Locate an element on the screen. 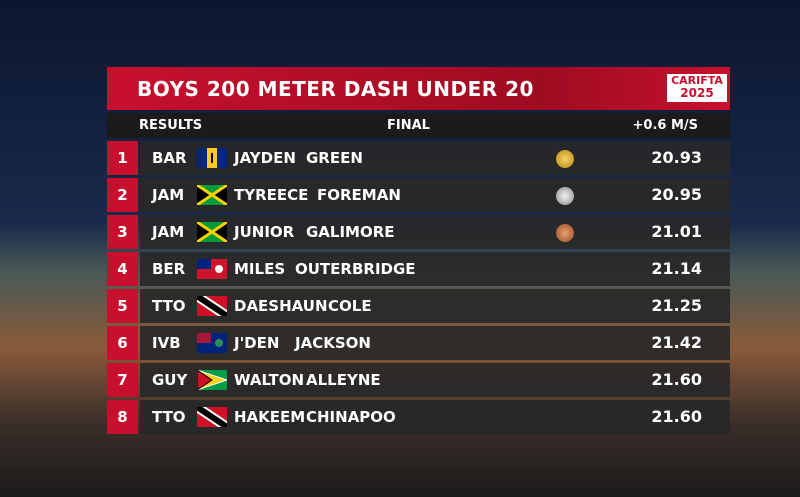  round-label: FINAL is located at coordinates (408, 125).